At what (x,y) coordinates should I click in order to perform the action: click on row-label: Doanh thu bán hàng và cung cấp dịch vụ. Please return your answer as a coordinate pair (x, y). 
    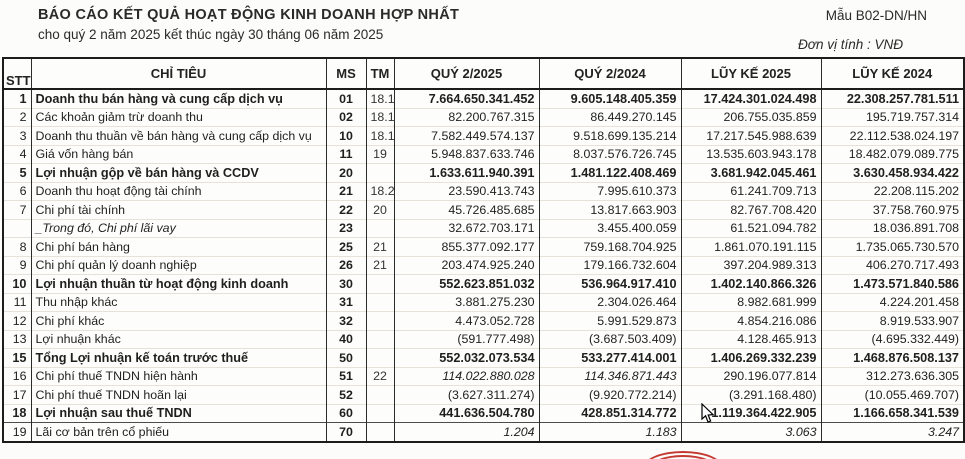
    Looking at the image, I should click on (178, 98).